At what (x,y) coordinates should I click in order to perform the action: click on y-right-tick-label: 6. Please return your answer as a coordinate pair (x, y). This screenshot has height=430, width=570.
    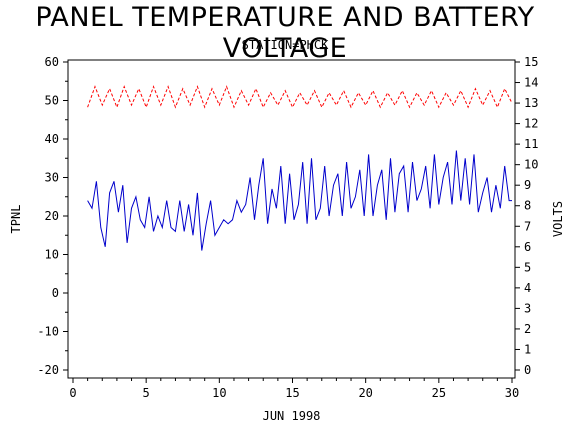
    Looking at the image, I should click on (527, 247).